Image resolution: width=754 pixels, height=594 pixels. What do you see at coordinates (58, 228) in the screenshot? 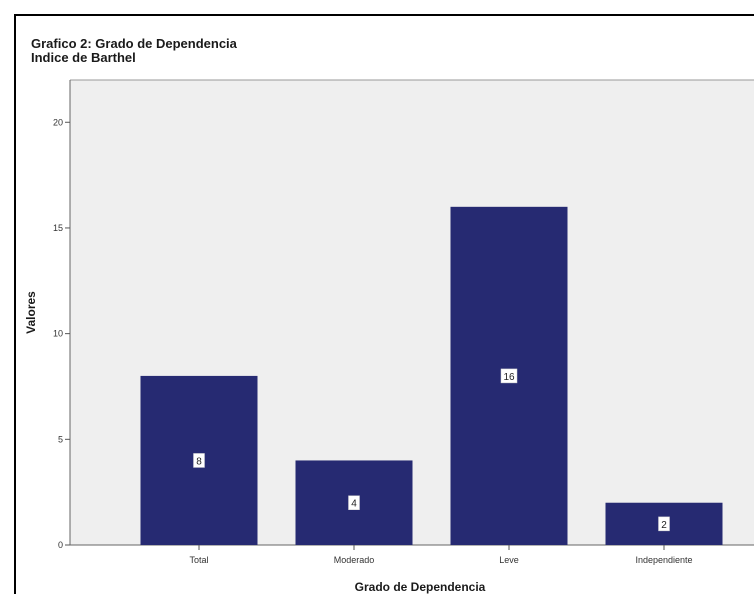
I see `y-tick-label: 15` at bounding box center [58, 228].